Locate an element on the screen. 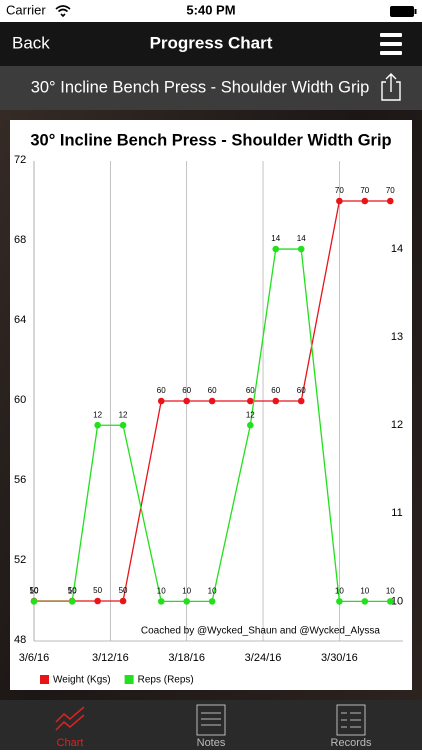 This screenshot has width=422, height=755. y2-tick-label: 12 is located at coordinates (397, 425).